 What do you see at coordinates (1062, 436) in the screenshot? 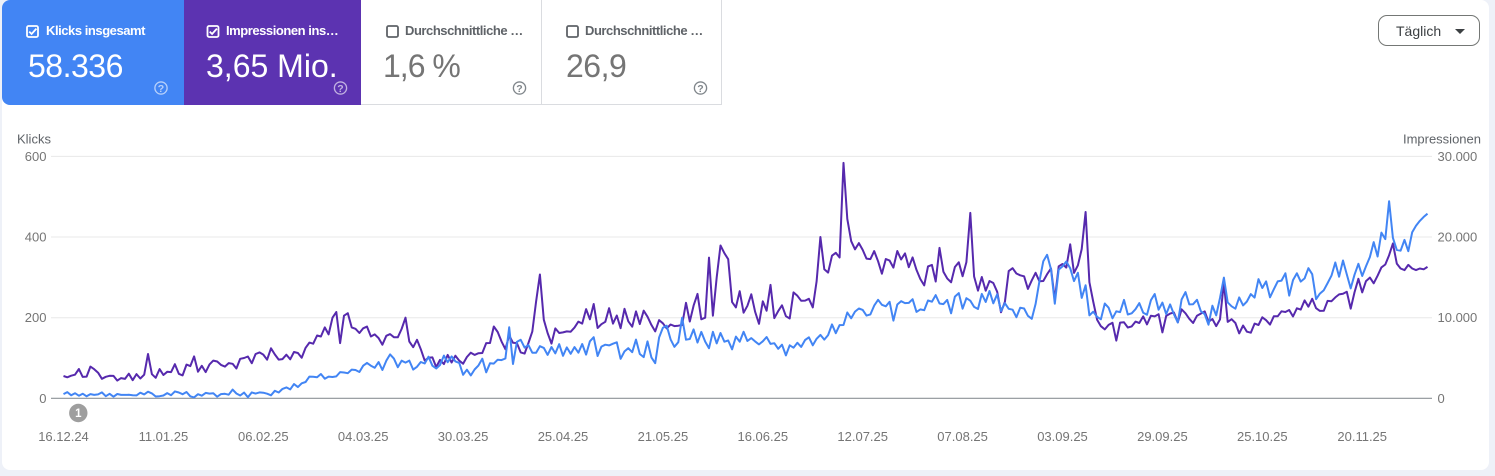
I see `svg-text: 03.09.25` at bounding box center [1062, 436].